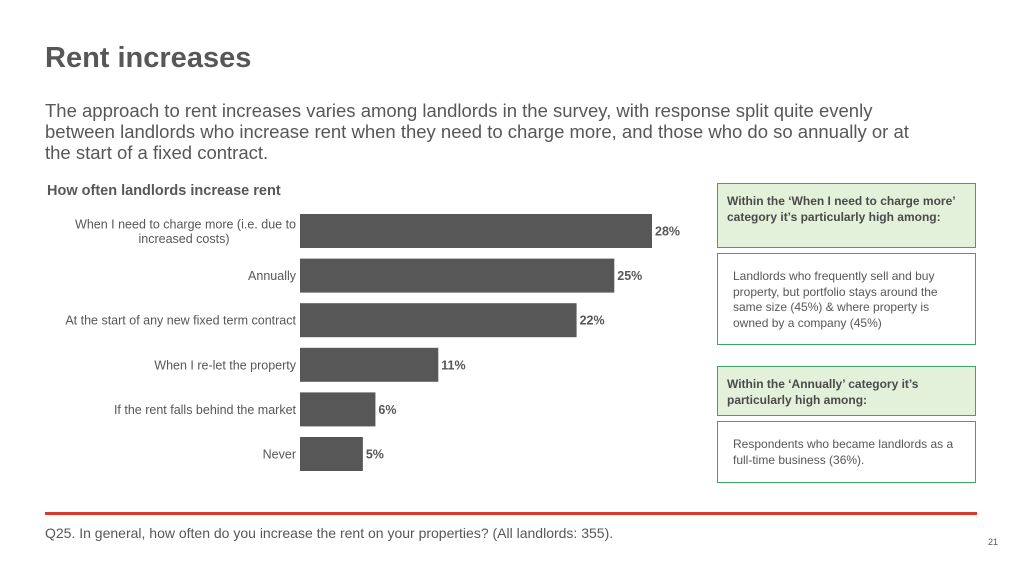 The width and height of the screenshot is (1024, 575). What do you see at coordinates (279, 455) in the screenshot?
I see `category-label-6: Never` at bounding box center [279, 455].